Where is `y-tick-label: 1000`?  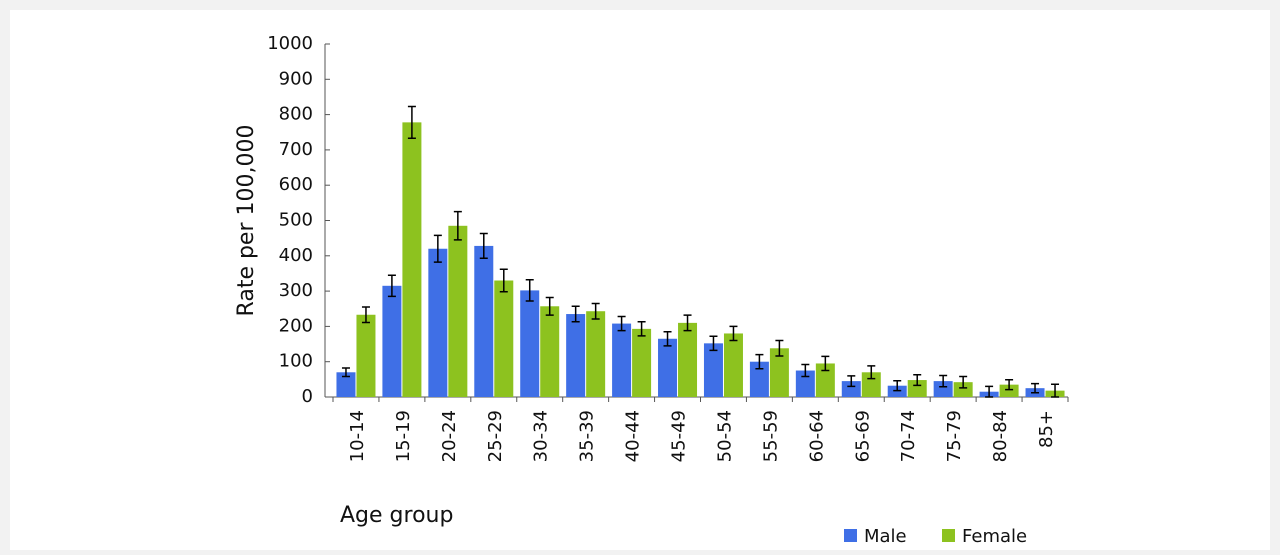 y-tick-label: 1000 is located at coordinates (290, 43).